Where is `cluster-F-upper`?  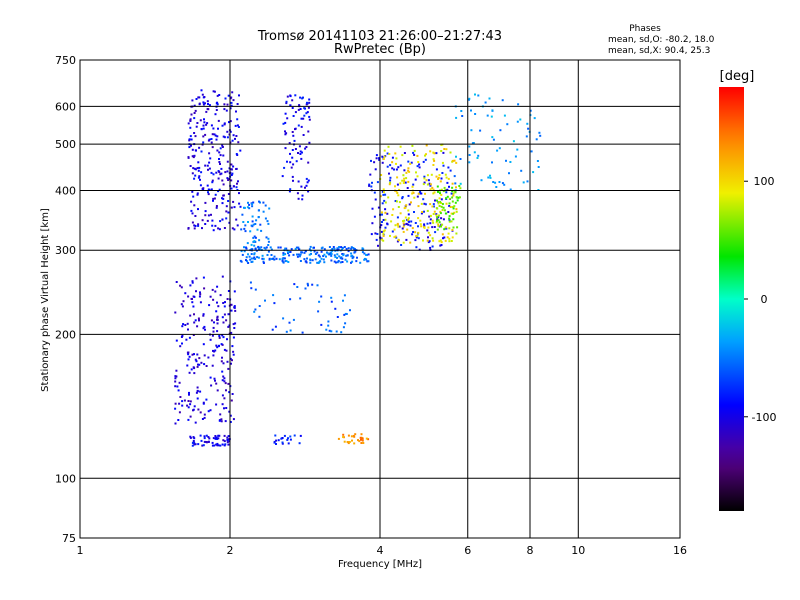
cluster-F-upper is located at coordinates (296, 147).